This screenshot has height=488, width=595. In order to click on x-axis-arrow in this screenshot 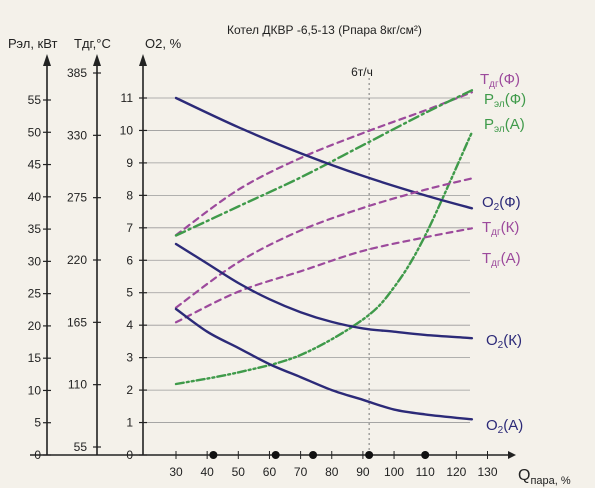, I will do `click(512, 455)`.